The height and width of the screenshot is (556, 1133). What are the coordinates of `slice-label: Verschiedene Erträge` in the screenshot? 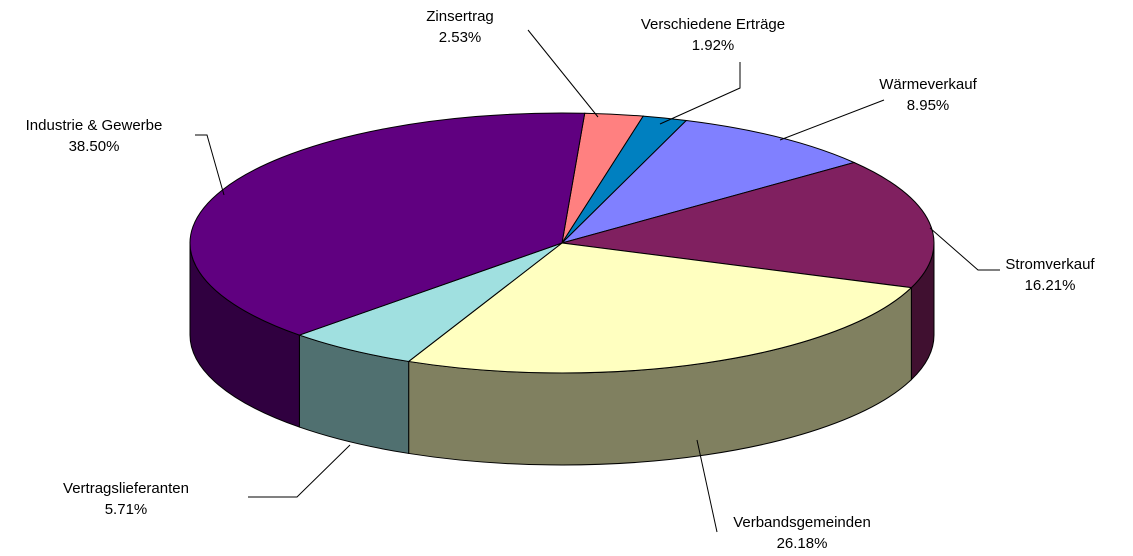 It's located at (713, 24).